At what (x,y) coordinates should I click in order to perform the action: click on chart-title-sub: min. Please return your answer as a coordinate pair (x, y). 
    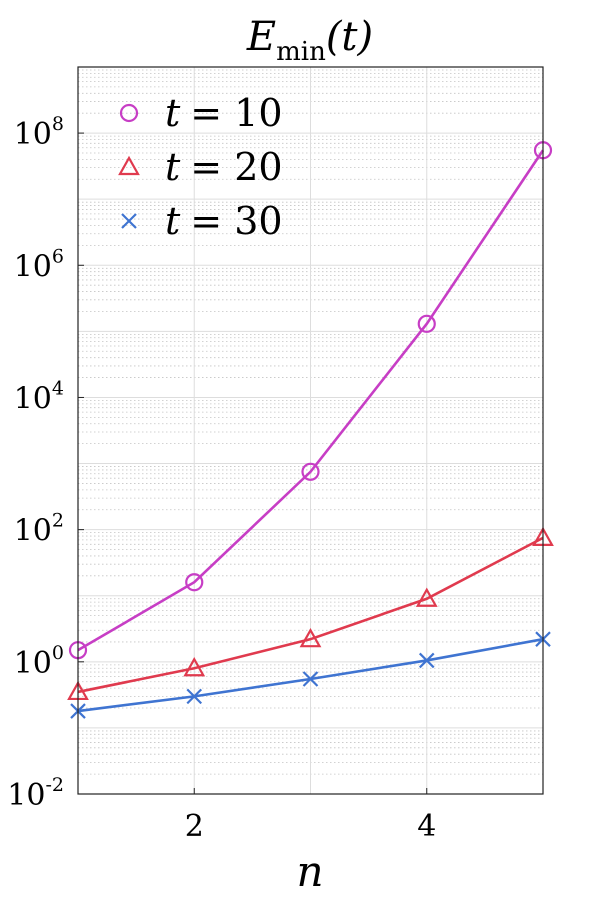
    Looking at the image, I should click on (301, 52).